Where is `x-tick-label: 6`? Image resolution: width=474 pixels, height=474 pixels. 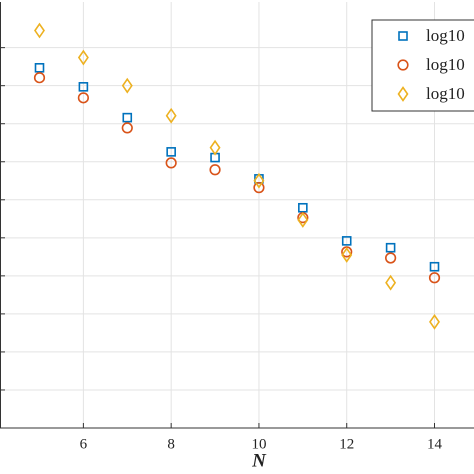
x-tick-label: 6 is located at coordinates (84, 444).